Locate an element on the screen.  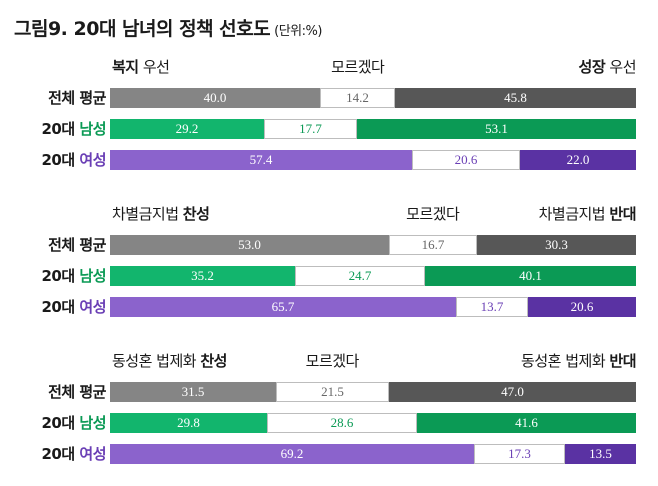
bar-segment-left: 29.2 is located at coordinates (187, 129).